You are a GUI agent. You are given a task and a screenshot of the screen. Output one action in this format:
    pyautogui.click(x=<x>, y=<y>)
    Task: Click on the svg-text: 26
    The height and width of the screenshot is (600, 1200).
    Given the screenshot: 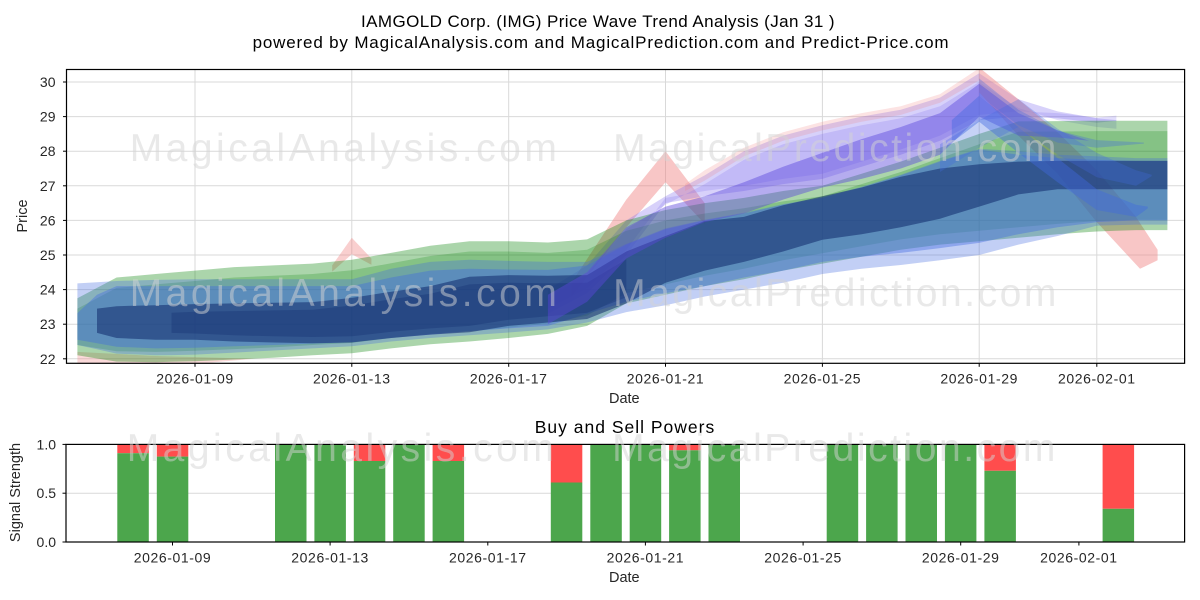 What is the action you would take?
    pyautogui.click(x=48, y=220)
    